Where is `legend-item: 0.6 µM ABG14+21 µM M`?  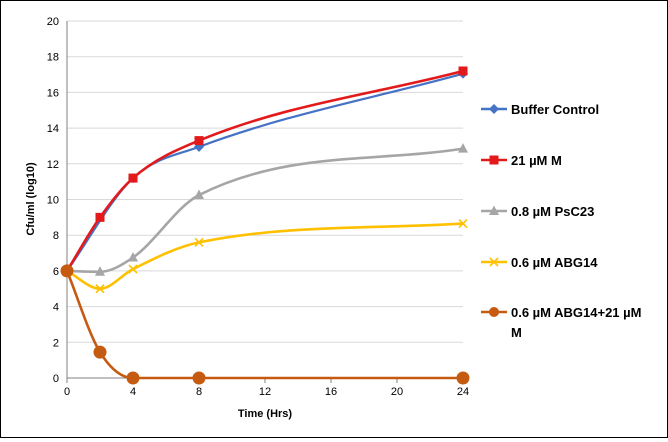 legend-item: 0.6 µM ABG14+21 µM M is located at coordinates (561, 322).